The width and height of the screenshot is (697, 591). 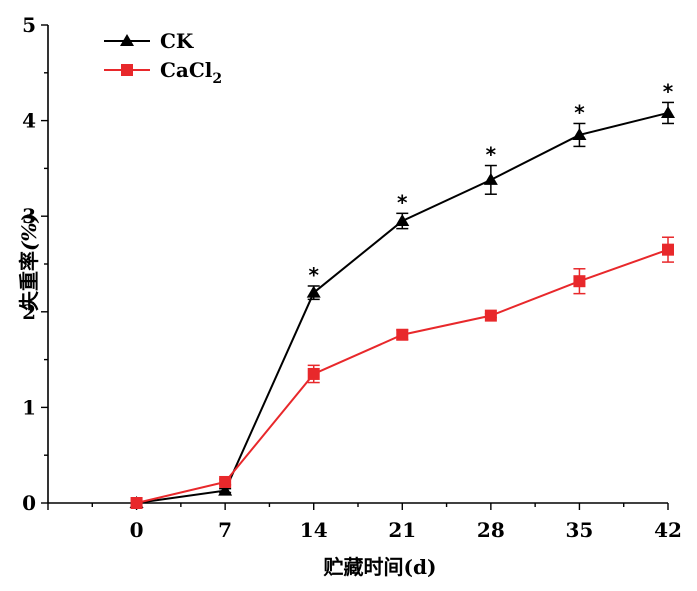 What do you see at coordinates (29, 232) in the screenshot?
I see `y-axis-title-unit: (%)` at bounding box center [29, 232].